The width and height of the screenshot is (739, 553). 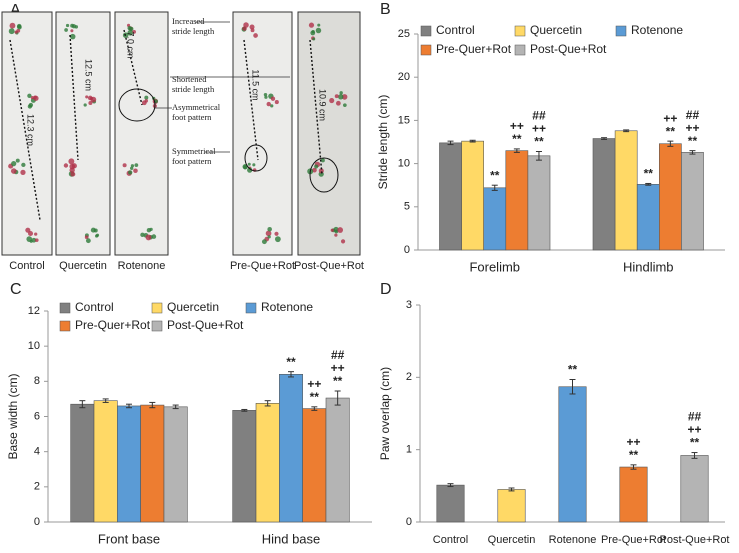 I want to click on panel-label: A, so click(x=15, y=10).